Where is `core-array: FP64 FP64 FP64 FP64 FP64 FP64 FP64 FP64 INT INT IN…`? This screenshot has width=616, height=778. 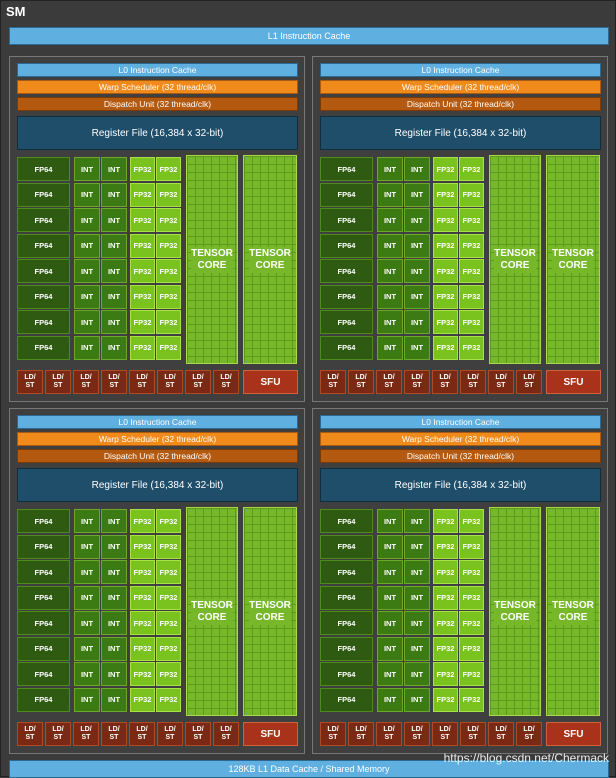 core-array: FP64 FP64 FP64 FP64 FP64 FP64 FP64 FP64 INT INT IN… is located at coordinates (157, 259).